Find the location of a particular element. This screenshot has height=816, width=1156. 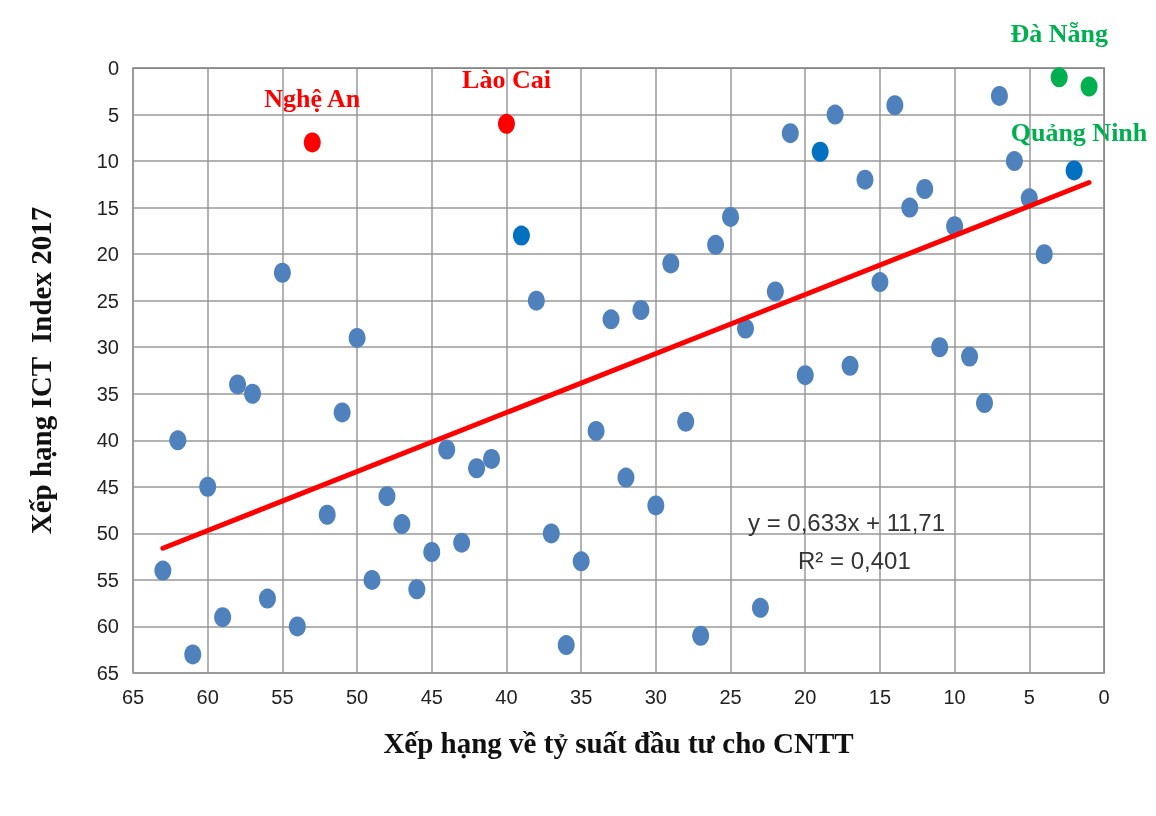

x-tick-label: 60 is located at coordinates (207, 697).